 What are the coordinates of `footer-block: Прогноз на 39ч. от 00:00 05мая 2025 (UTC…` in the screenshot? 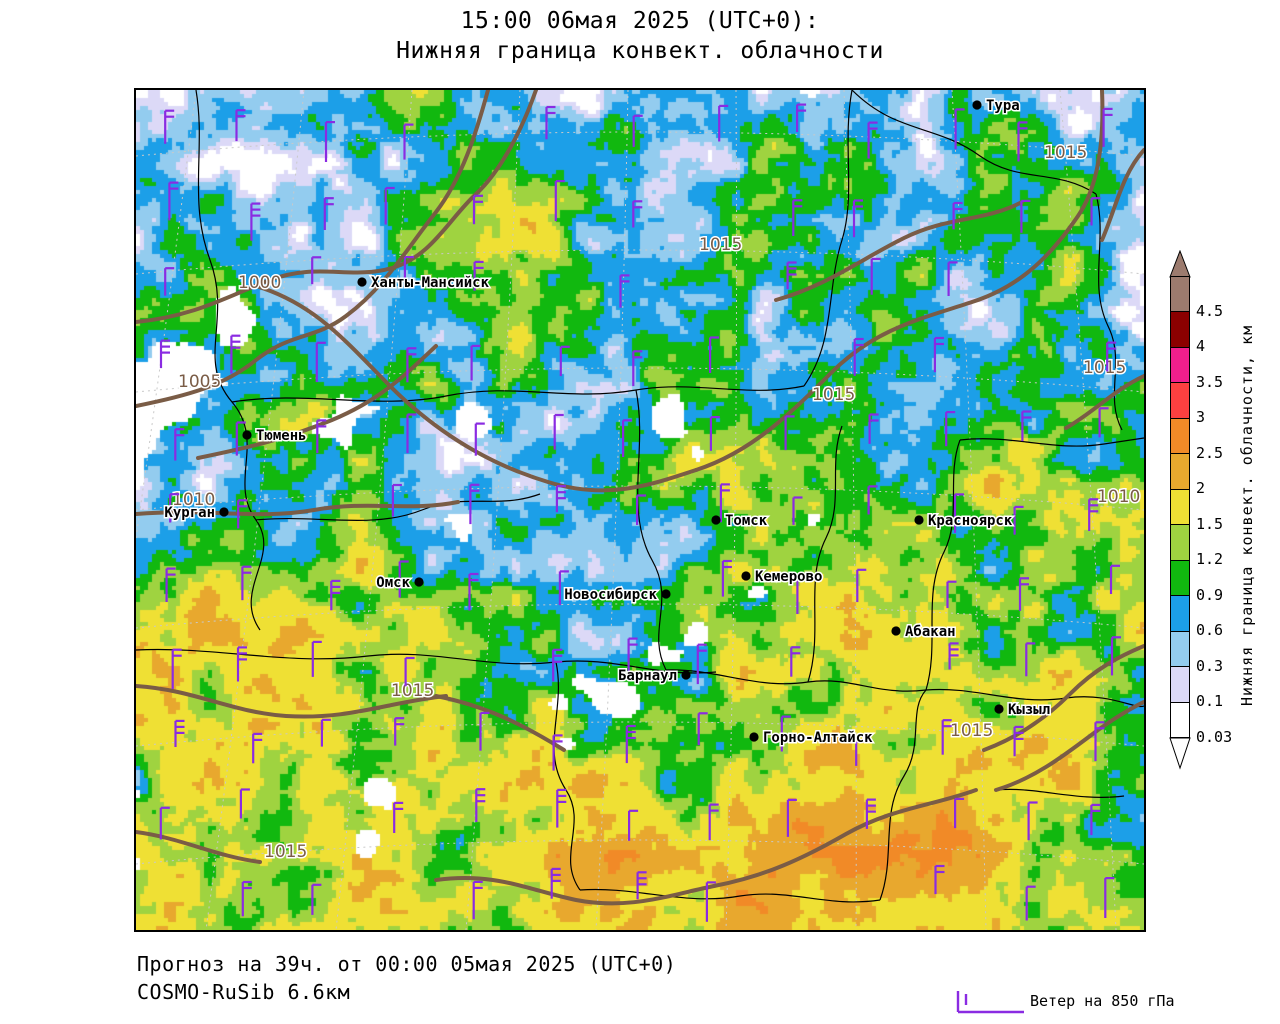 It's located at (587, 978).